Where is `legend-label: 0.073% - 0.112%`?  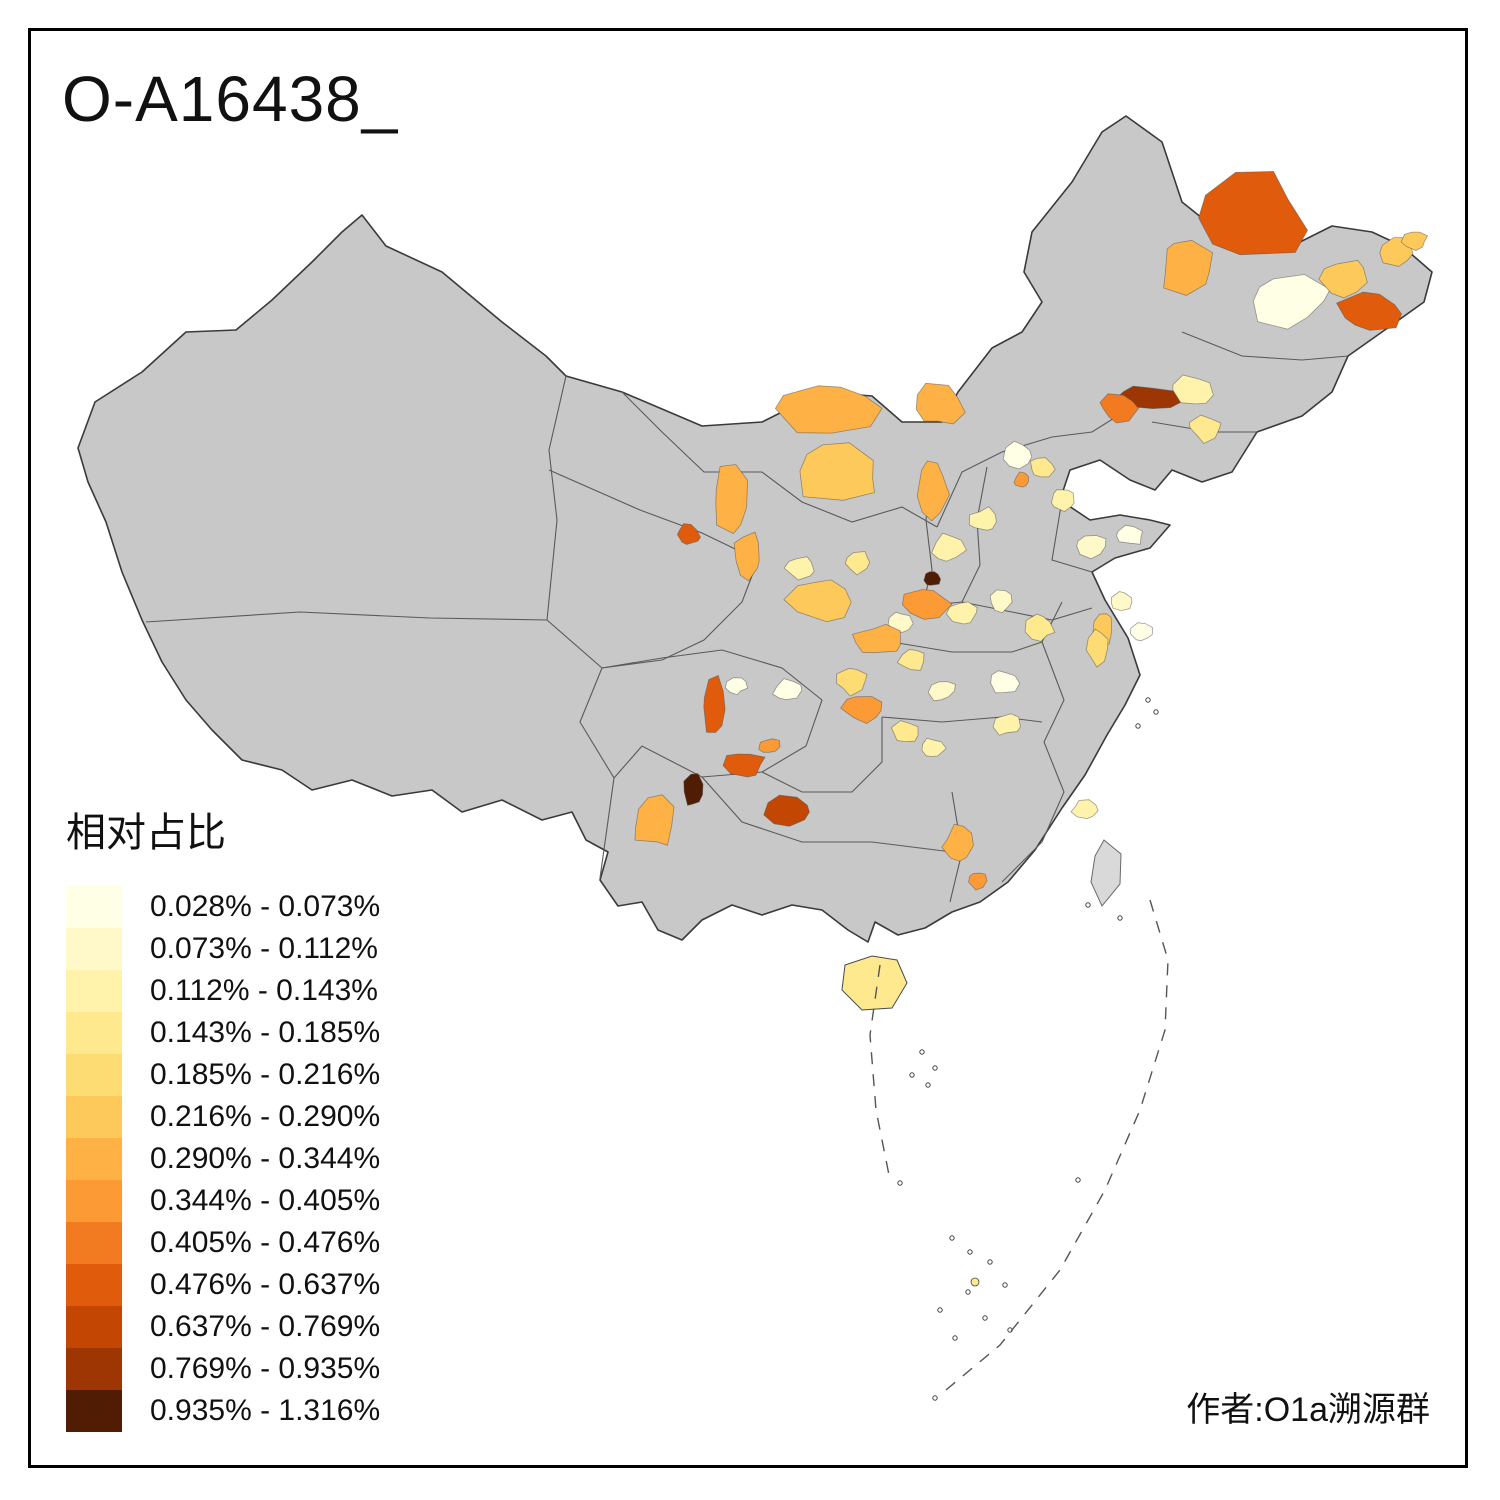
legend-label: 0.073% - 0.112% is located at coordinates (264, 948).